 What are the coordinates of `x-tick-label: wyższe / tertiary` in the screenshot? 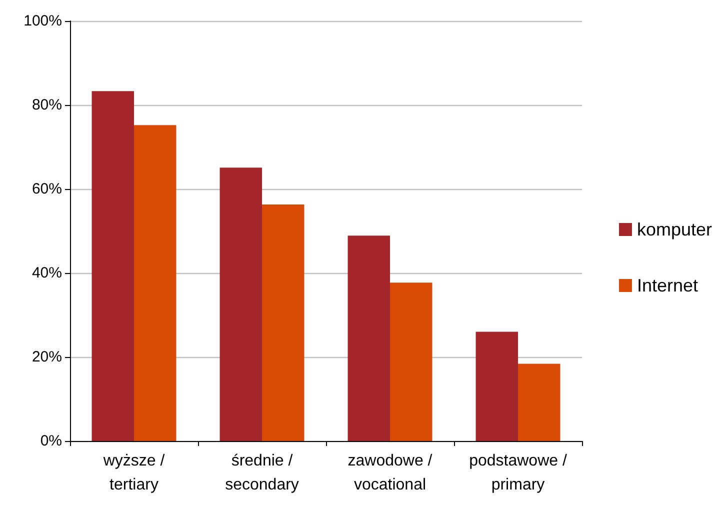 It's located at (134, 473).